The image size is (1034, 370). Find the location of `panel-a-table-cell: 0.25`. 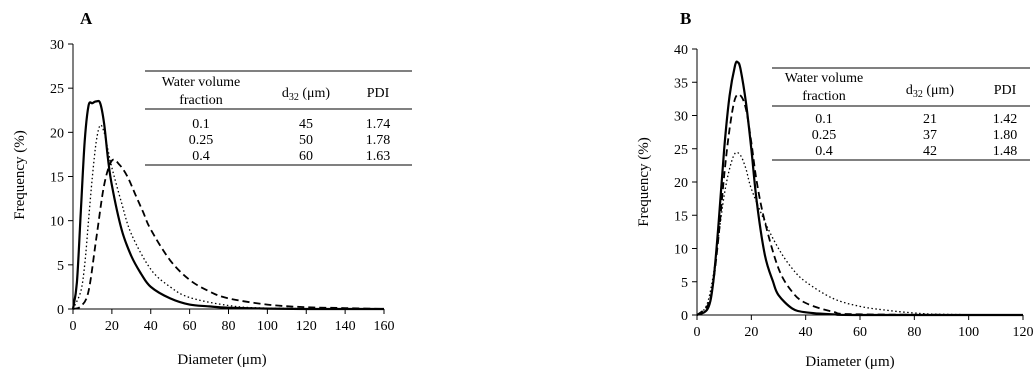

panel-a-table-cell: 0.25 is located at coordinates (201, 140).